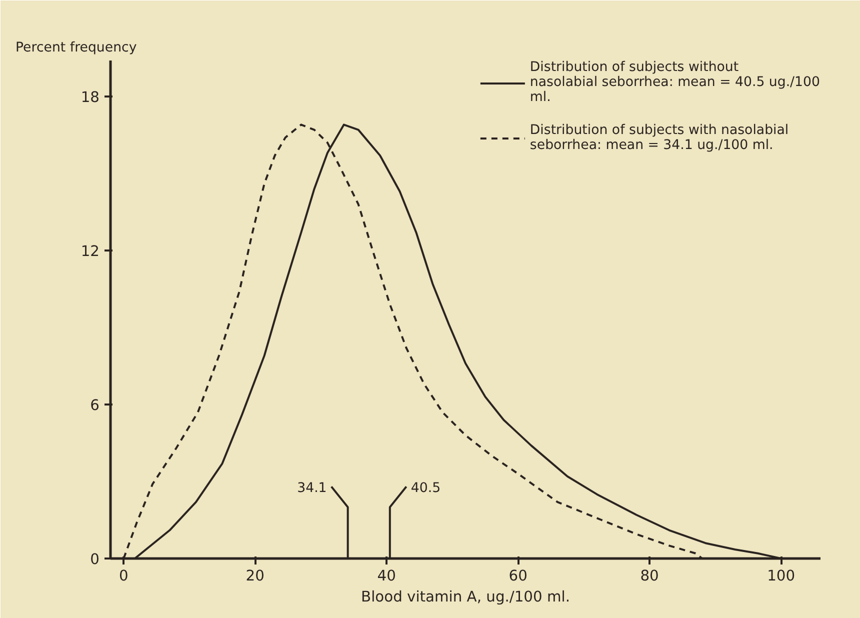 Image resolution: width=860 pixels, height=618 pixels. I want to click on legend-label: Distribution of subjects without nasolabial seborrhea: mean = 40.5 ug./100 ml., so click(675, 82).